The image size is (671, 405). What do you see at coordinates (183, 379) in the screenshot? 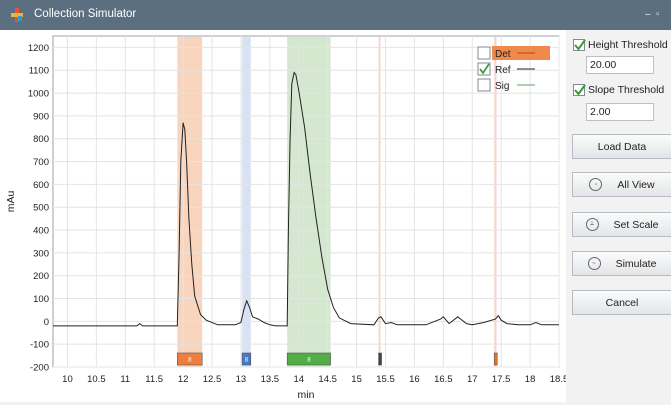
I see `x-tick-label: 12` at bounding box center [183, 379].